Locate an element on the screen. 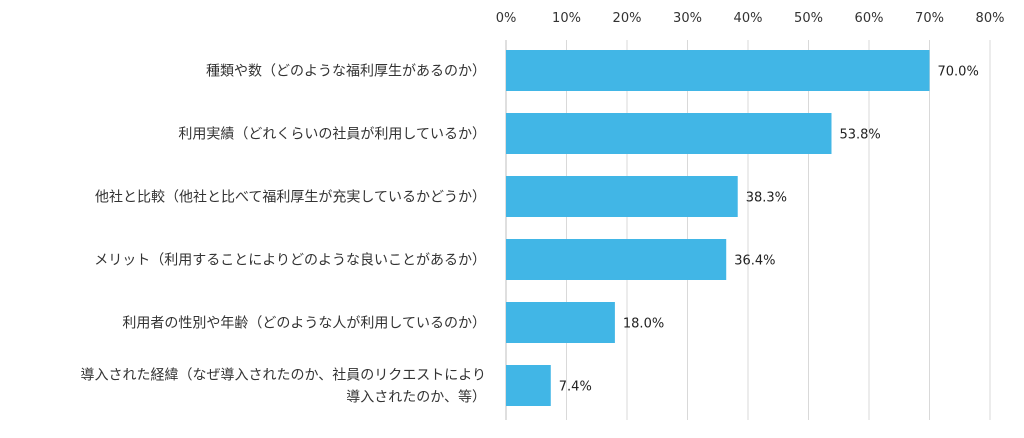 This screenshot has width=1024, height=438. x-tick-label: 40% is located at coordinates (748, 18).